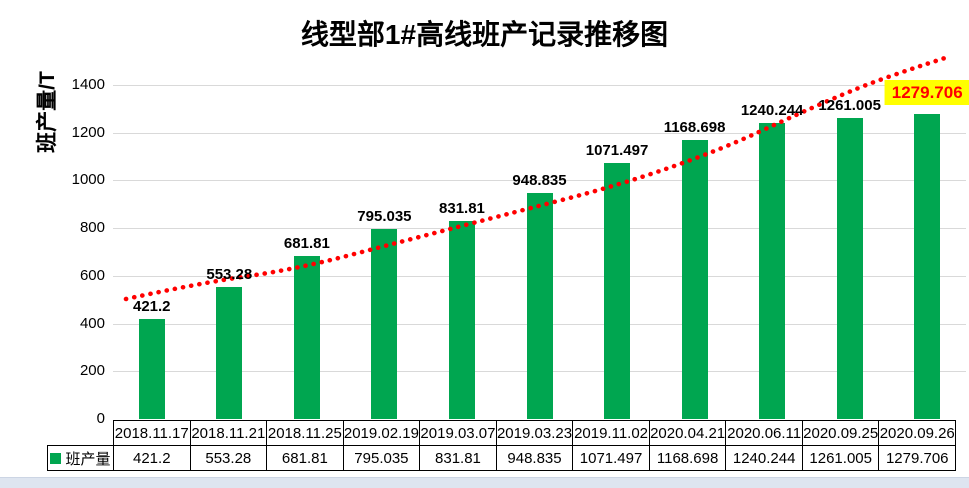 This screenshot has width=969, height=488. I want to click on bar-value-label: 795.035, so click(384, 217).